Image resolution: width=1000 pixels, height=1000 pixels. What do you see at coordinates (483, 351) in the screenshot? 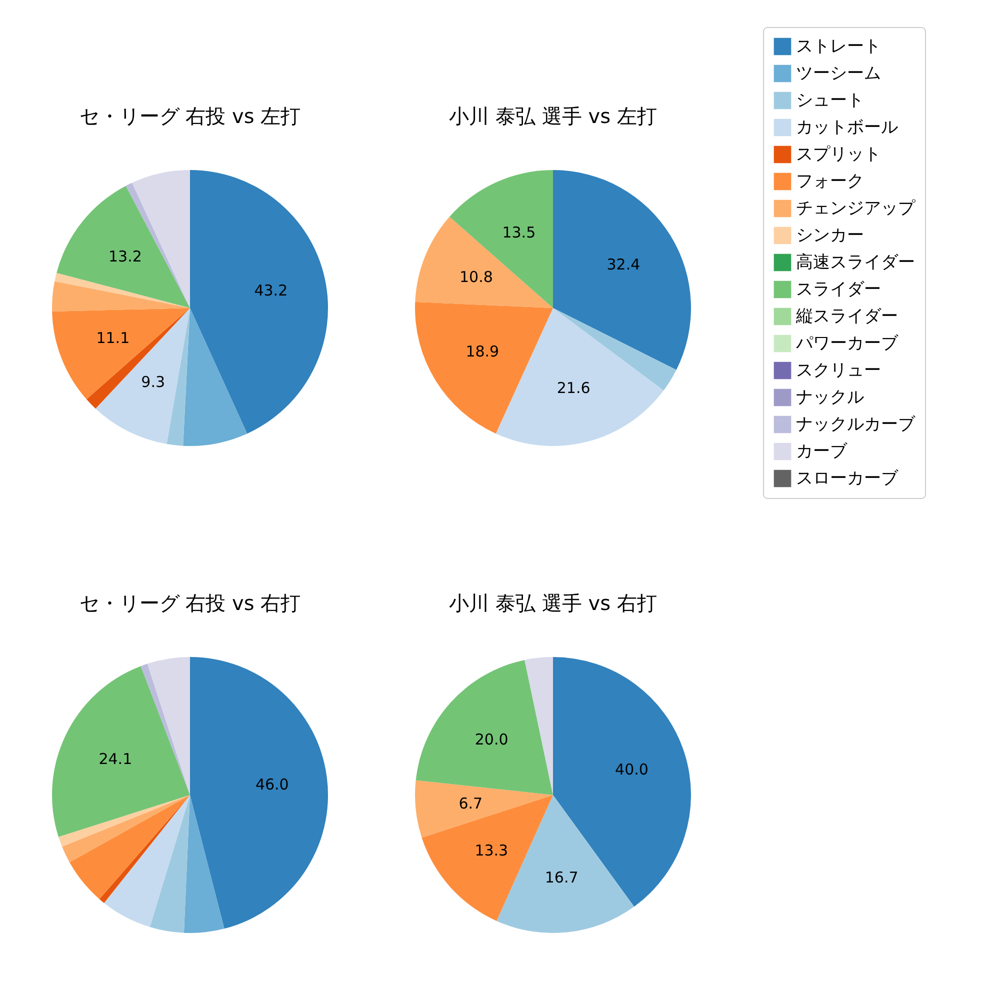
I see `data-label: 18.9` at bounding box center [483, 351].